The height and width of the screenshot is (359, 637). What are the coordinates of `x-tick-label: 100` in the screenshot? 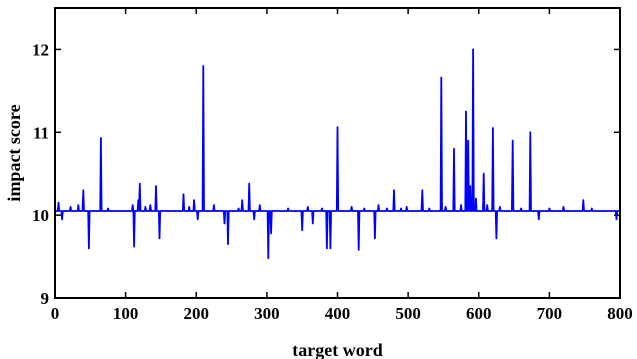 It's located at (126, 313).